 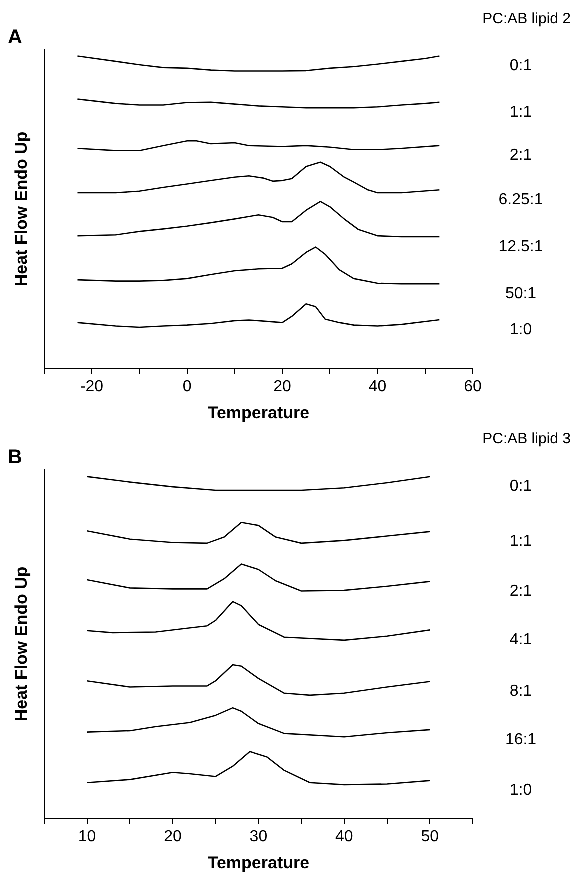 I want to click on text: 8:1, so click(x=521, y=691).